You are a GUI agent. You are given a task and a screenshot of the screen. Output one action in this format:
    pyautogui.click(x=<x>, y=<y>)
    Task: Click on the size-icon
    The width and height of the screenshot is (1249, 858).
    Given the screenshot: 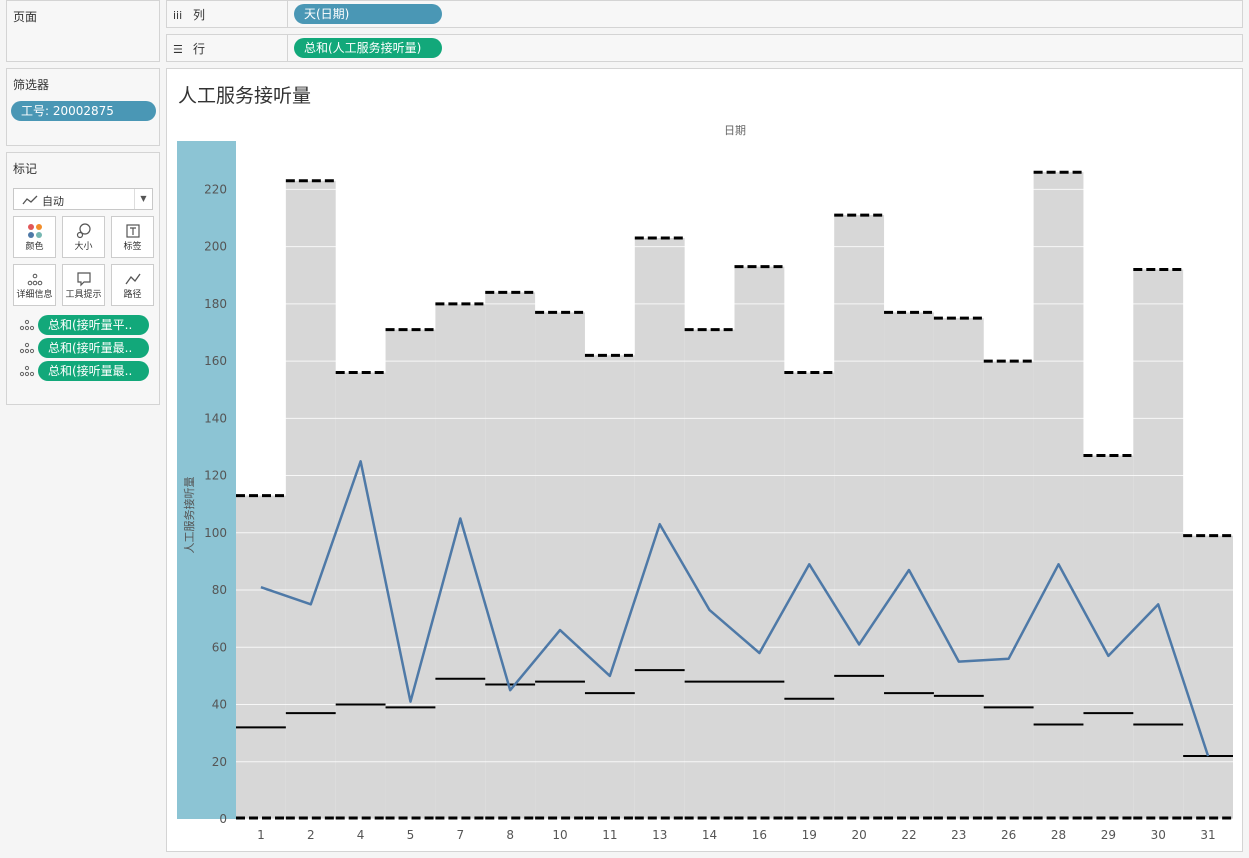 What is the action you would take?
    pyautogui.click(x=83, y=228)
    